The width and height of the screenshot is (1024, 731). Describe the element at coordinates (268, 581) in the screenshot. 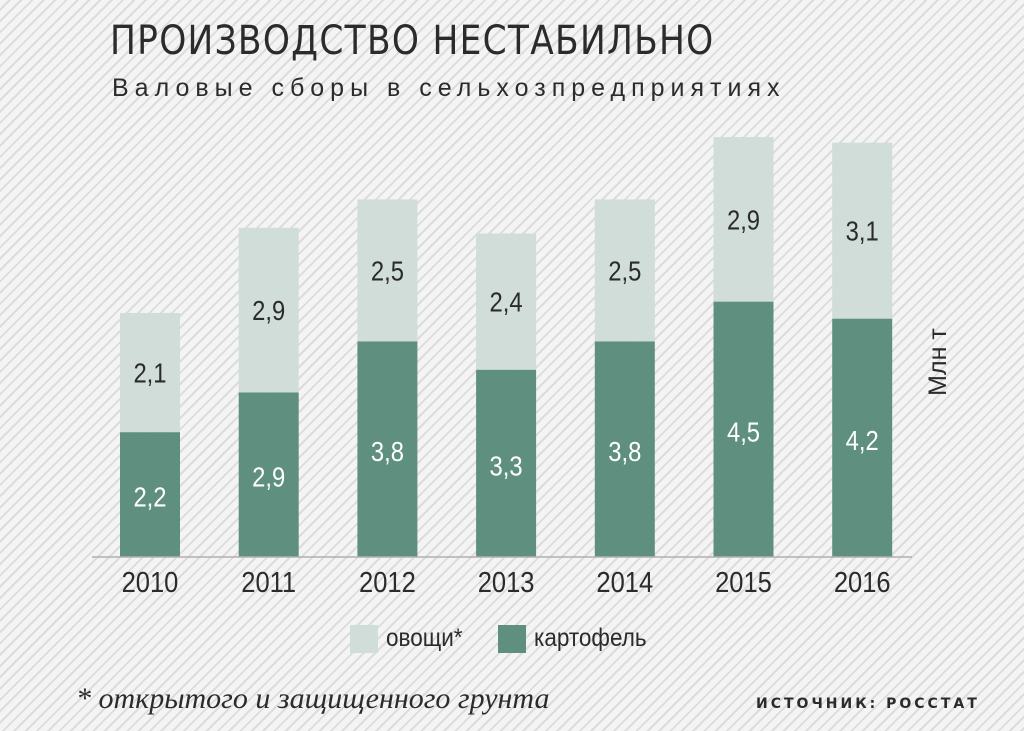

I see `x-tick-label-2011: 2011` at that location.